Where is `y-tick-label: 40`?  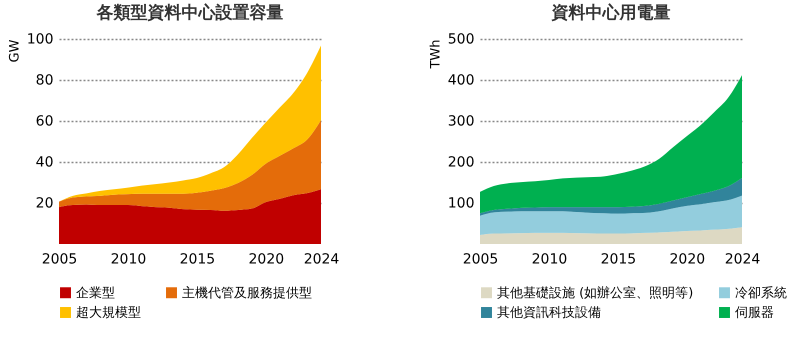 y-tick-label: 40 is located at coordinates (45, 162).